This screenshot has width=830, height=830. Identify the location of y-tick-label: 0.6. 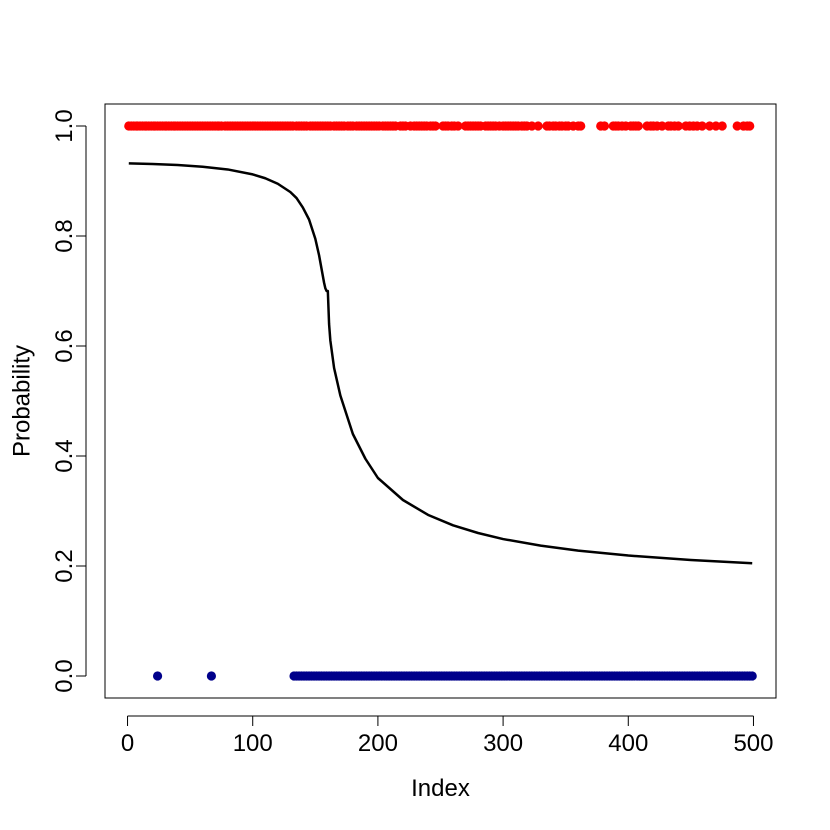
(64, 345).